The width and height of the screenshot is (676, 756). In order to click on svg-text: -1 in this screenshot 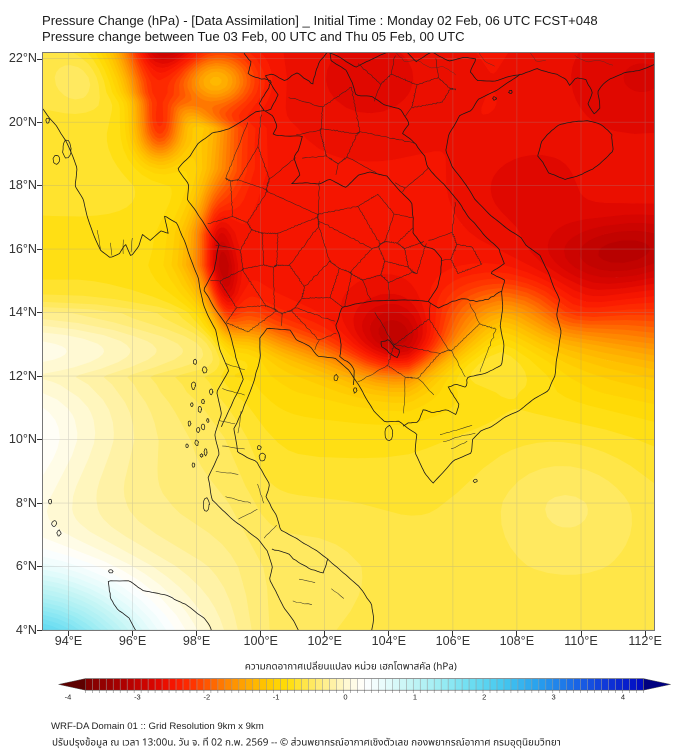, I will do `click(276, 697)`.